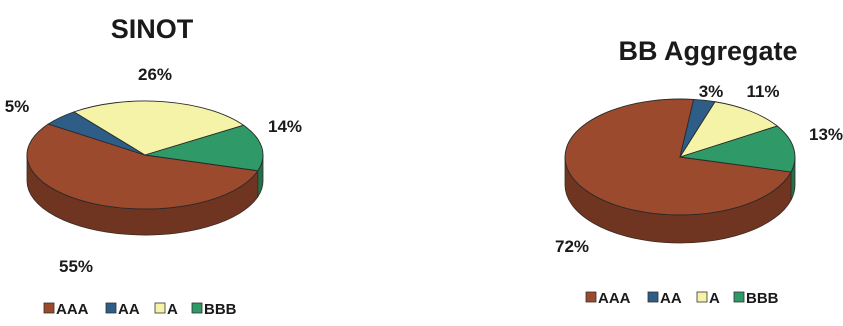 The image size is (843, 326). I want to click on pie-sinot, so click(145, 168).